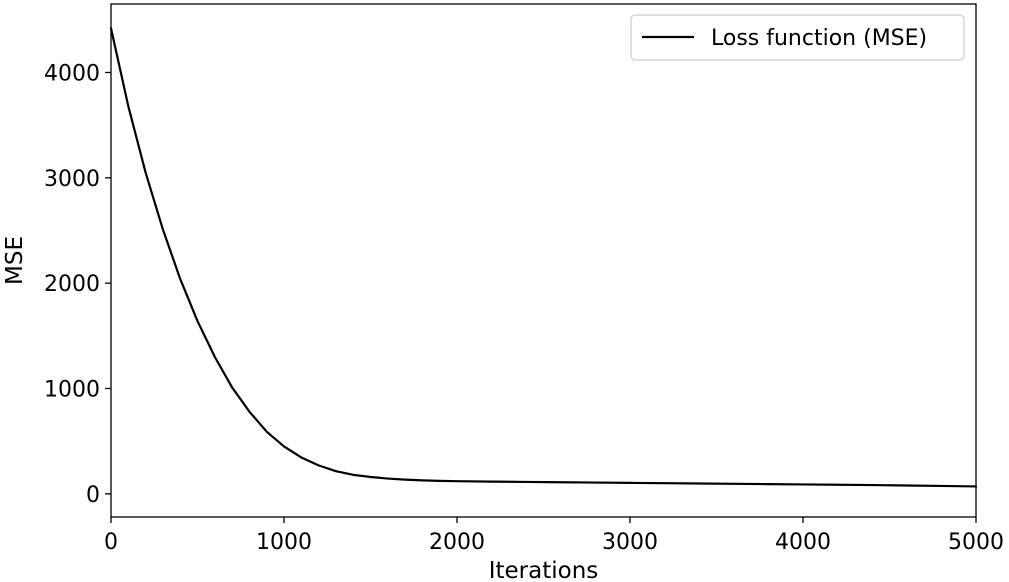  Describe the element at coordinates (93, 495) in the screenshot. I see `y-tick-label: 0` at that location.